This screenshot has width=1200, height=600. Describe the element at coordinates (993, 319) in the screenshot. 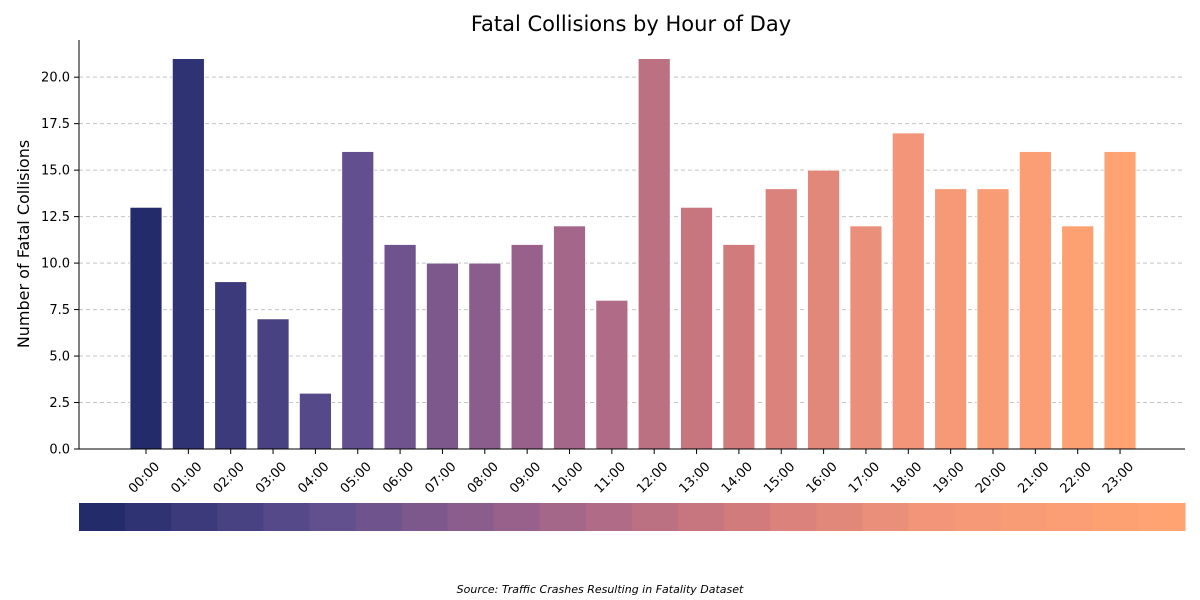

I see `bar-2000` at that location.